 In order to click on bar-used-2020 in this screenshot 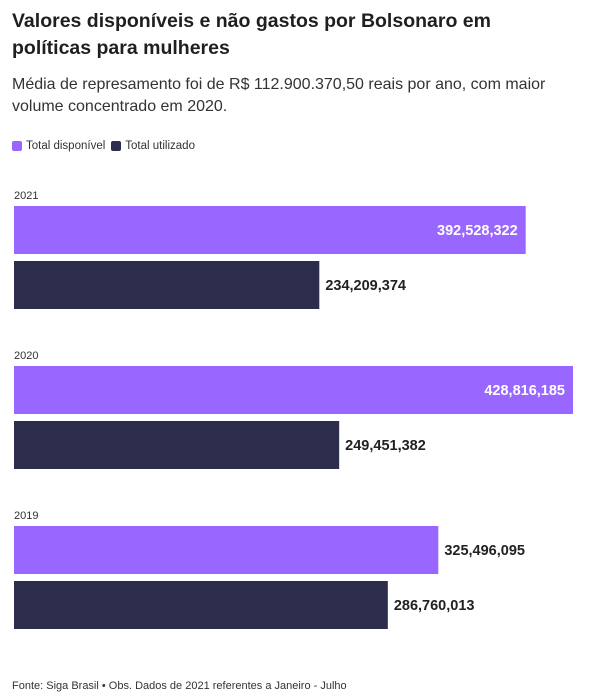, I will do `click(177, 445)`.